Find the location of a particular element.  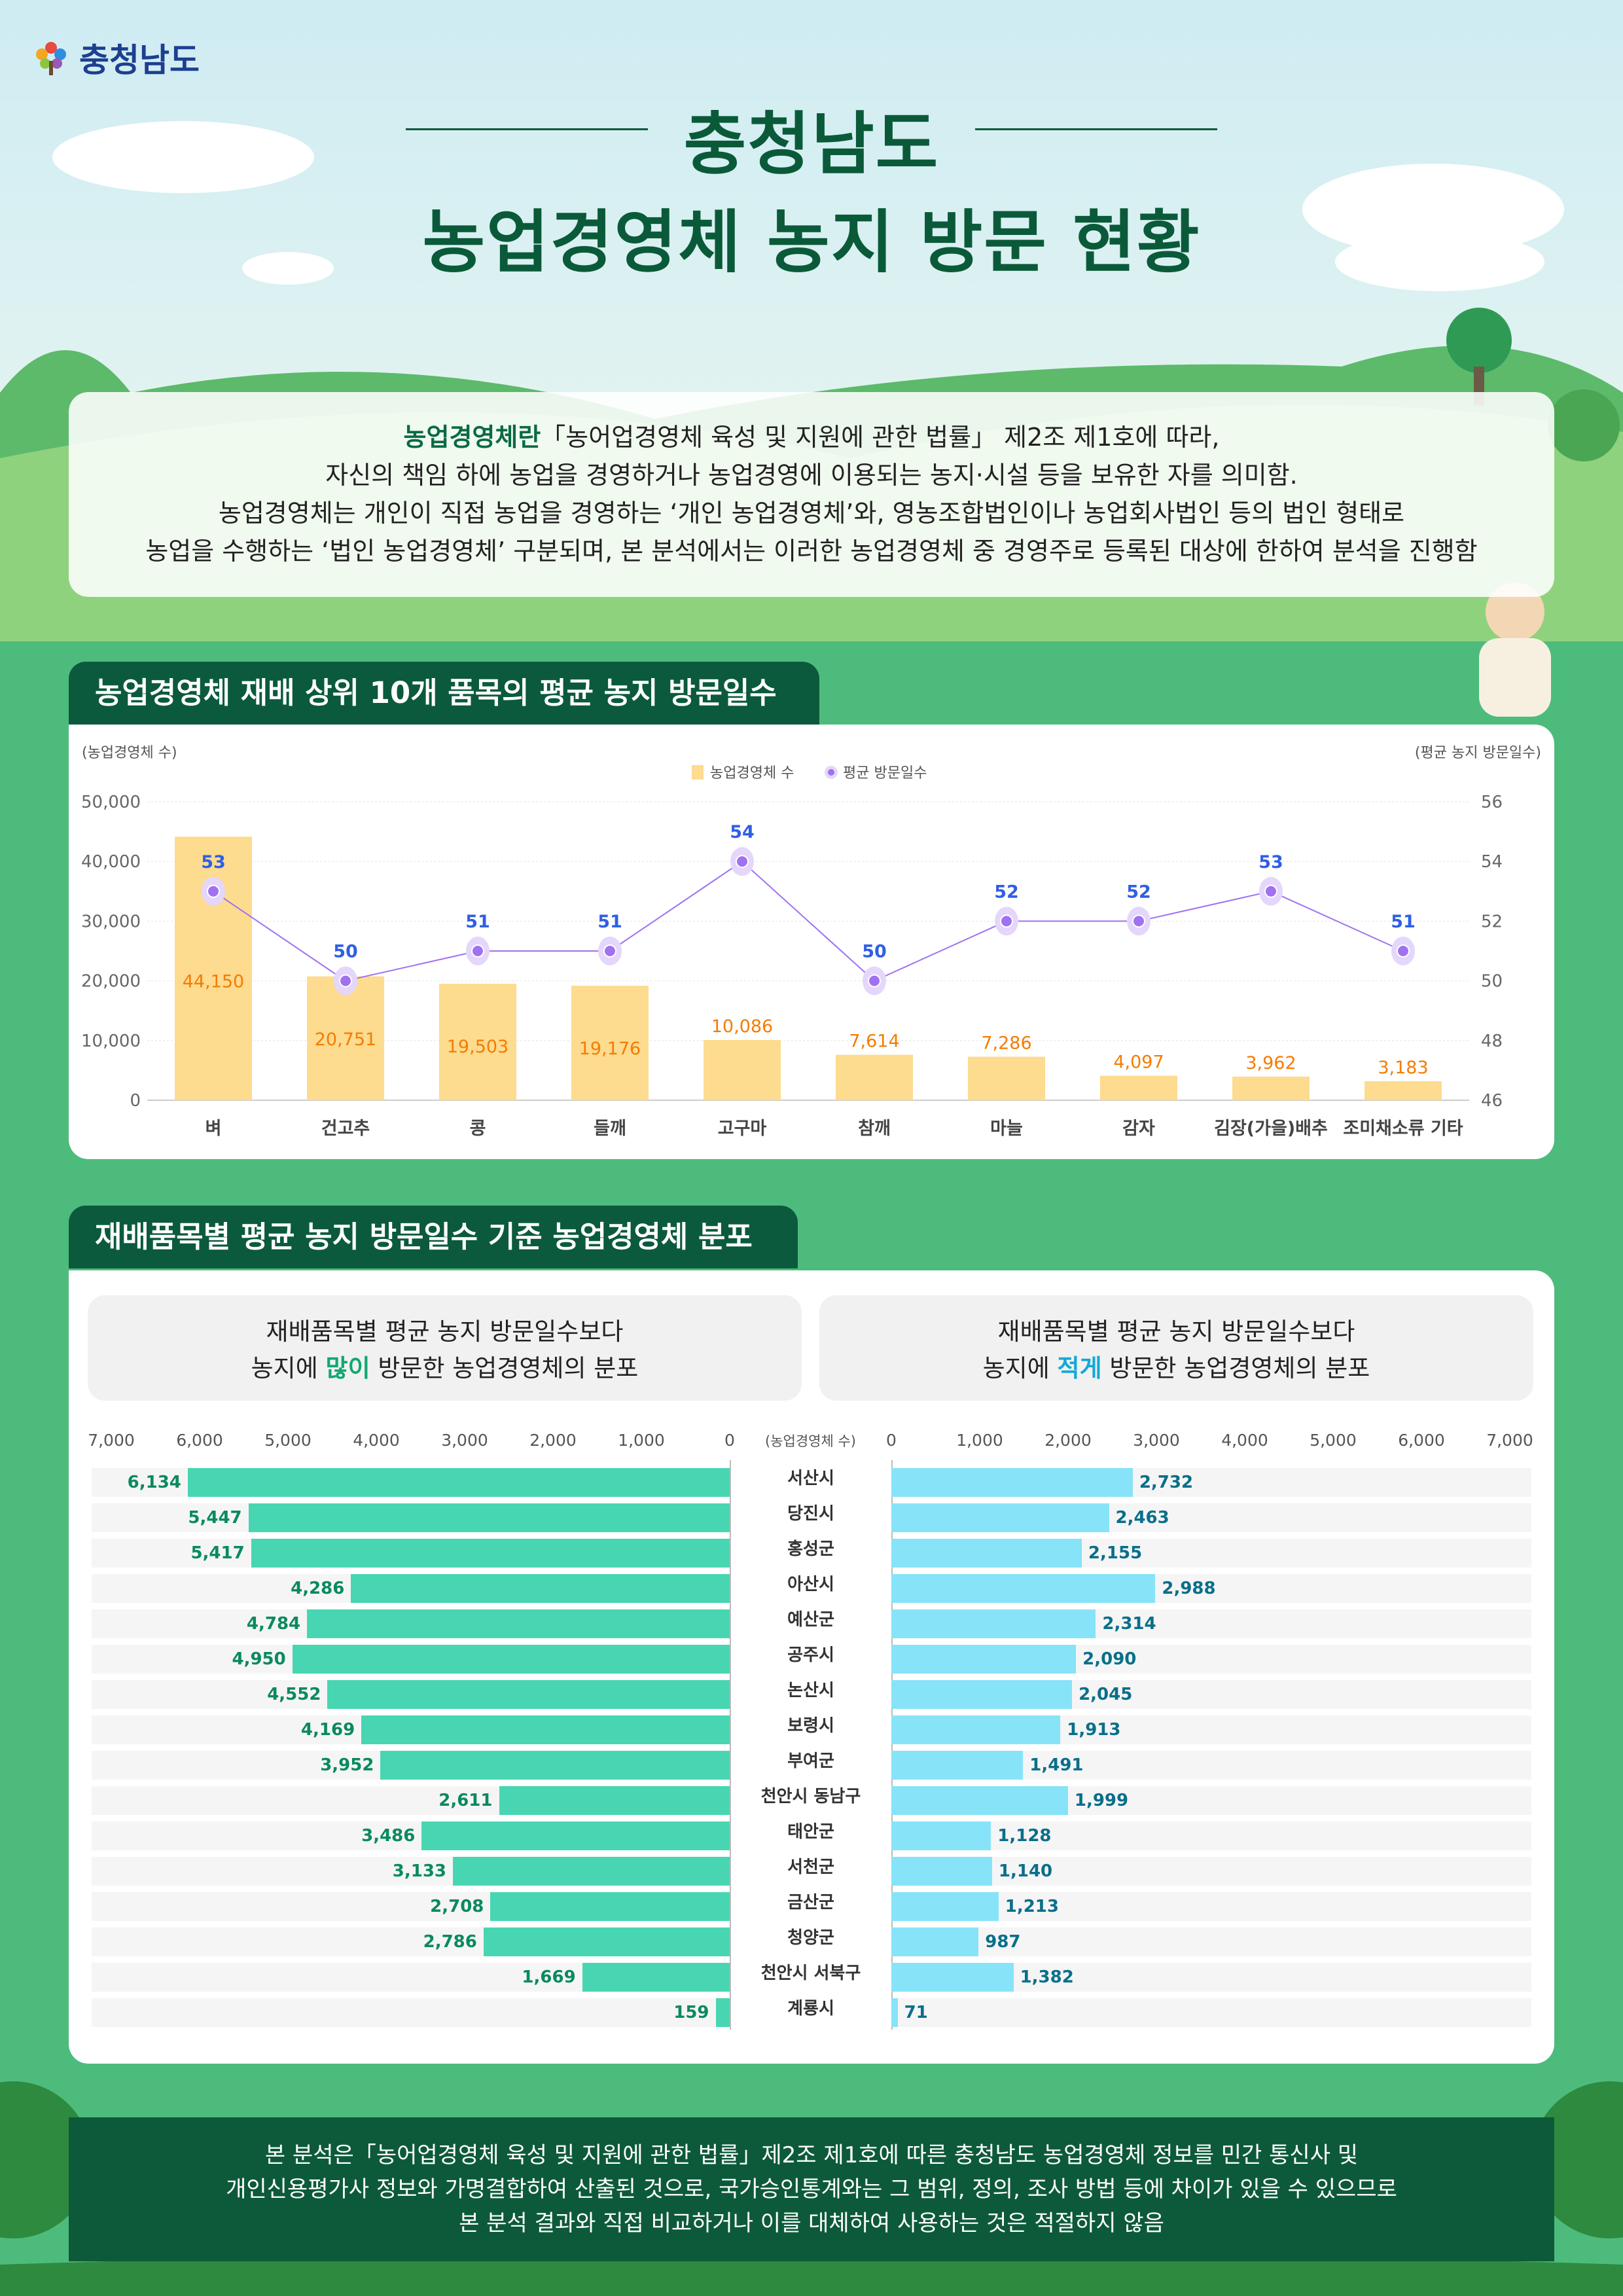

right-x-tick: 5,000 is located at coordinates (1333, 1440).